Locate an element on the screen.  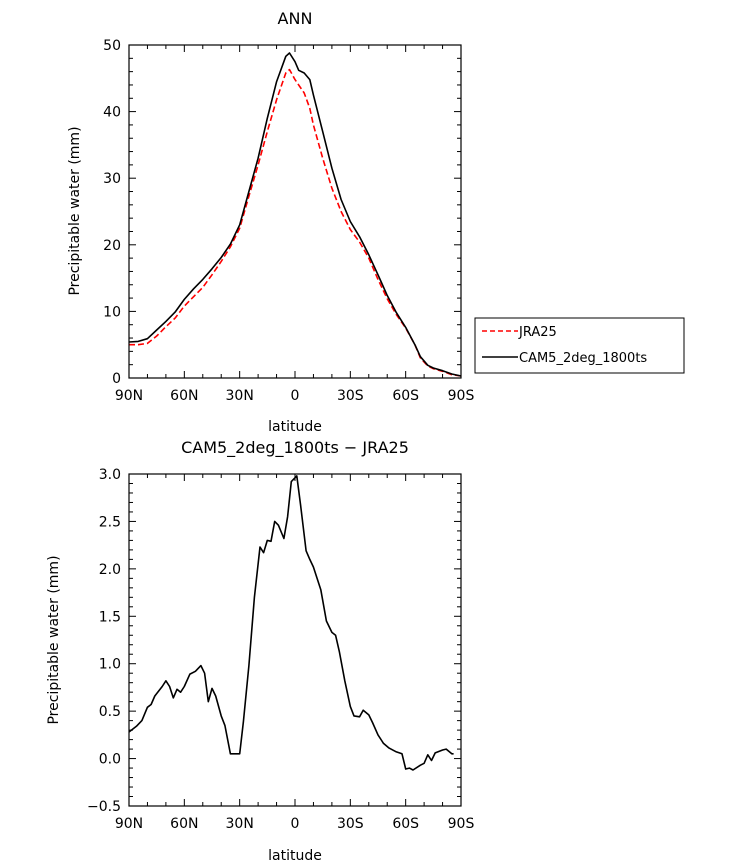
y-tick-label: 2.0 is located at coordinates (110, 570).